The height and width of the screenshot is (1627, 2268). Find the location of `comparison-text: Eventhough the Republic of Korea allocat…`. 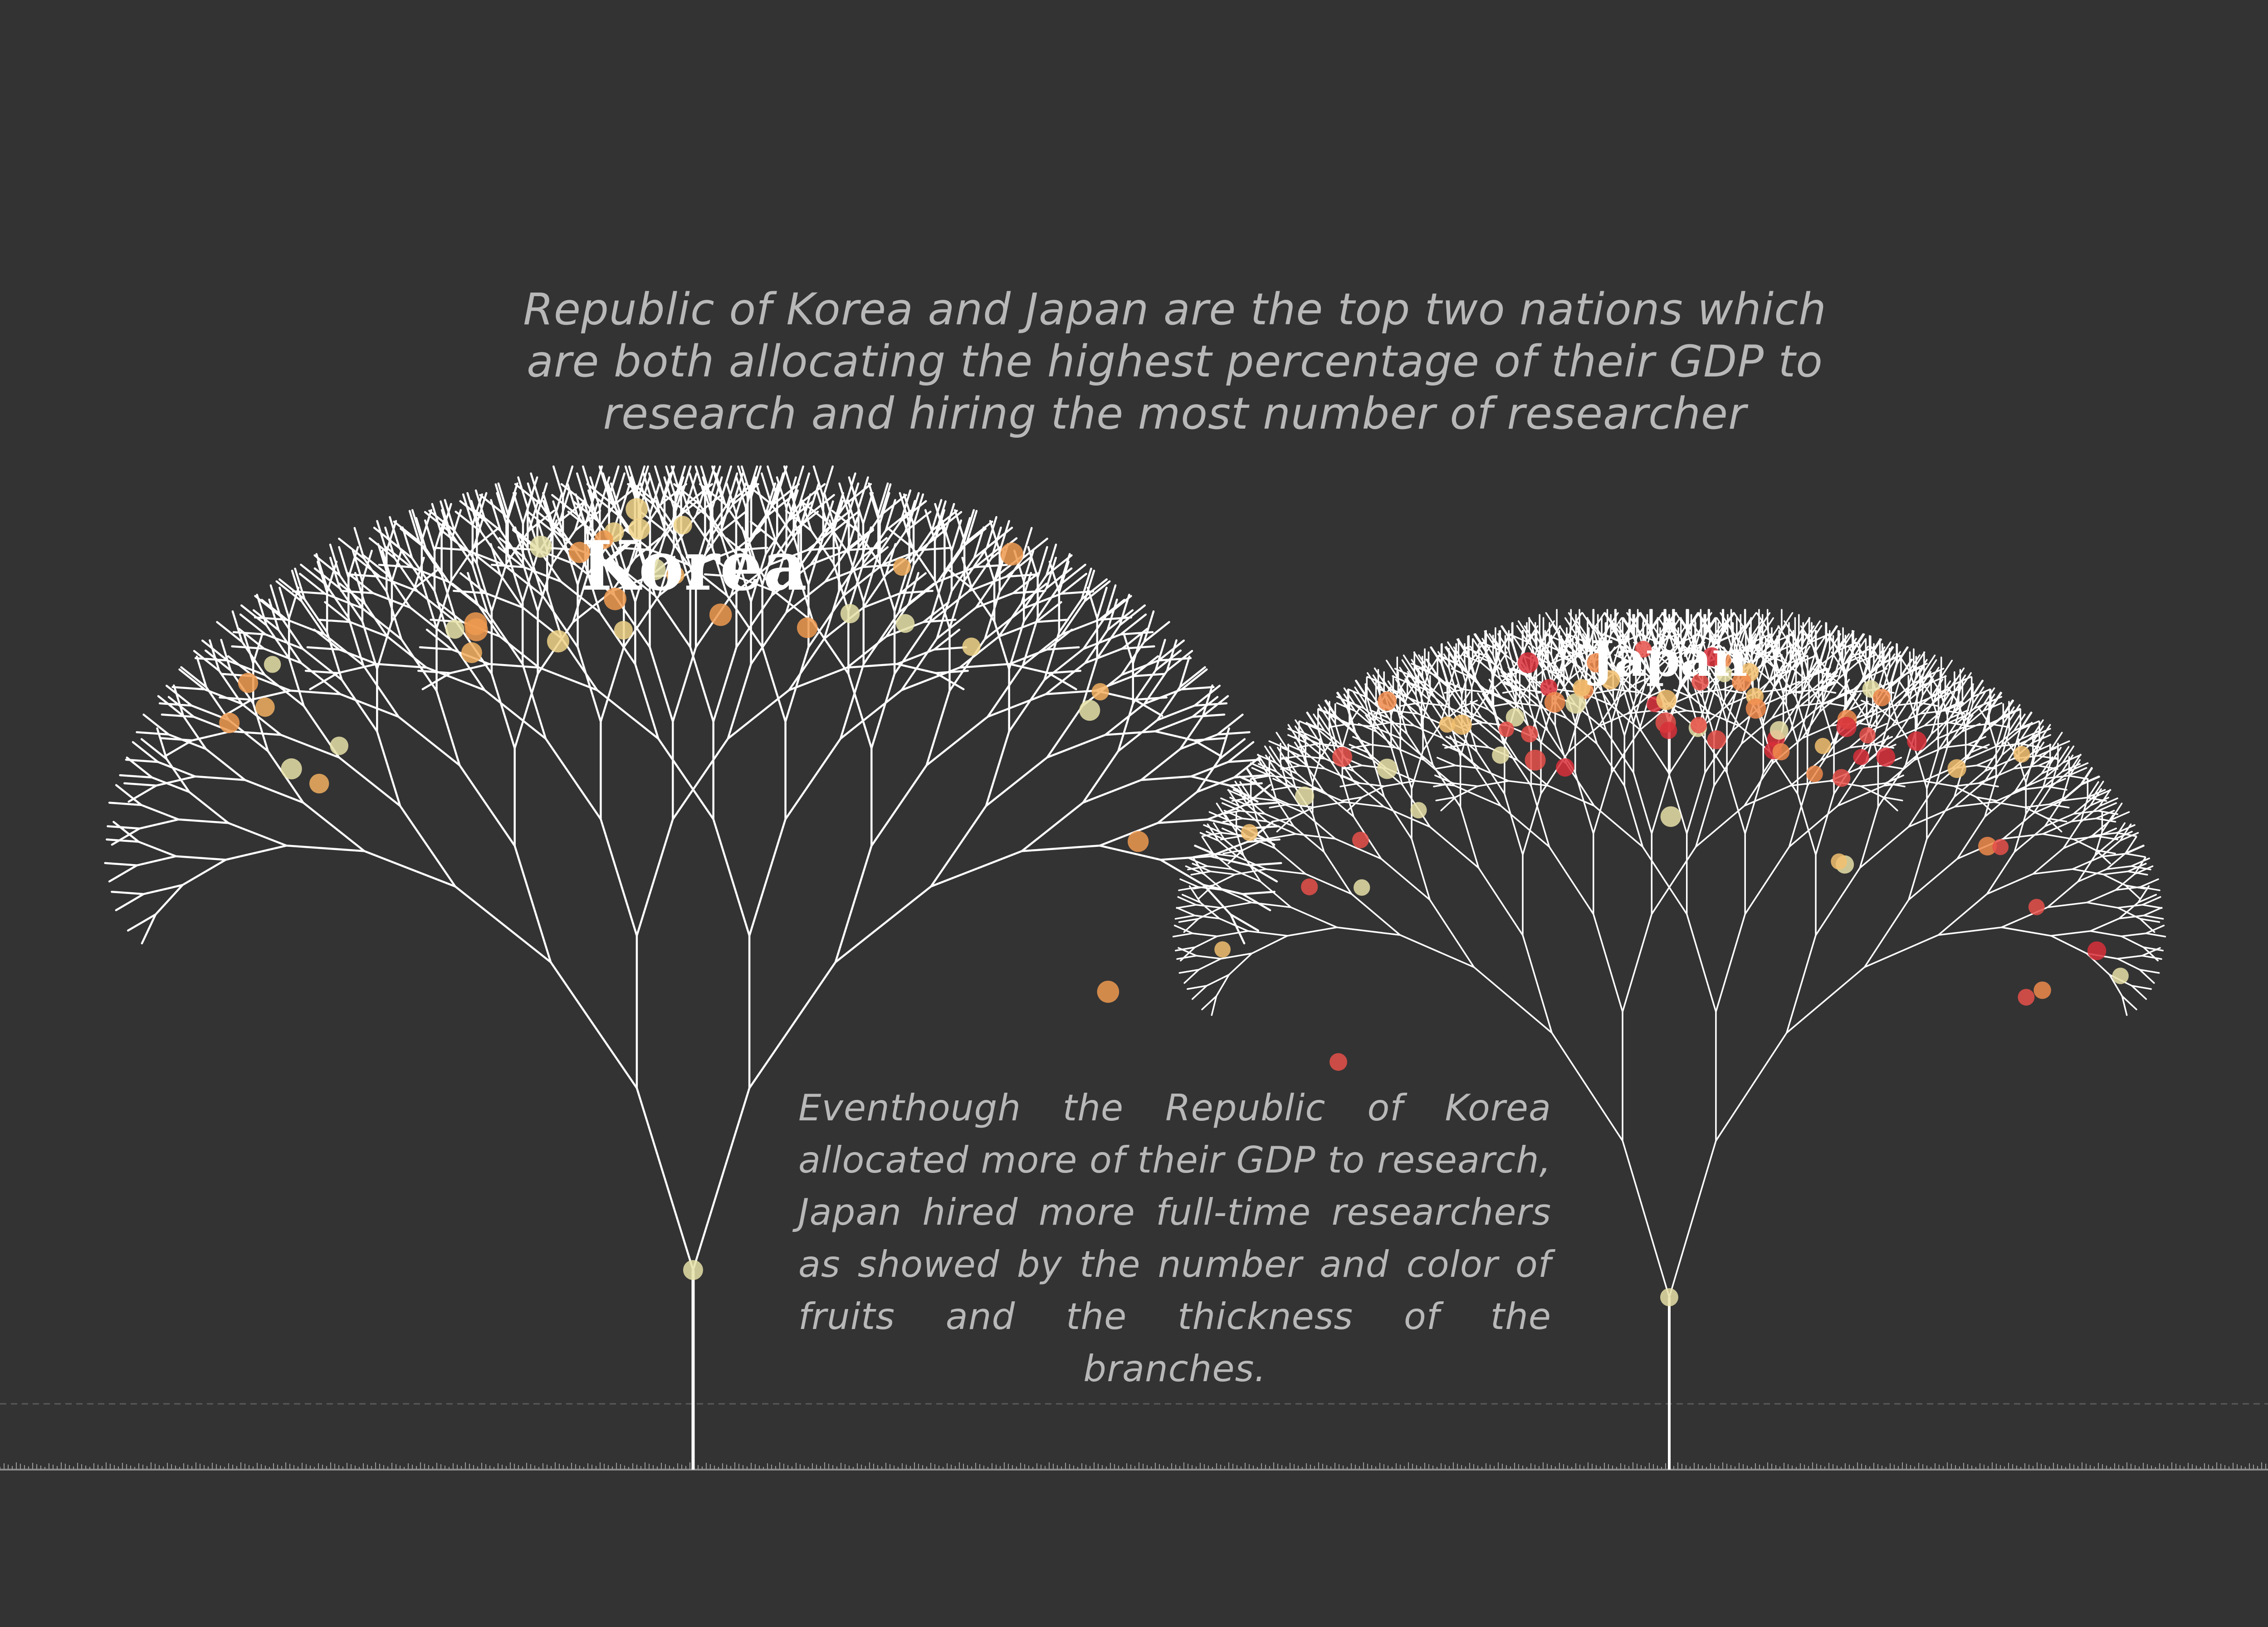

comparison-text: Eventhough the Republic of Korea allocat… is located at coordinates (1175, 1238).